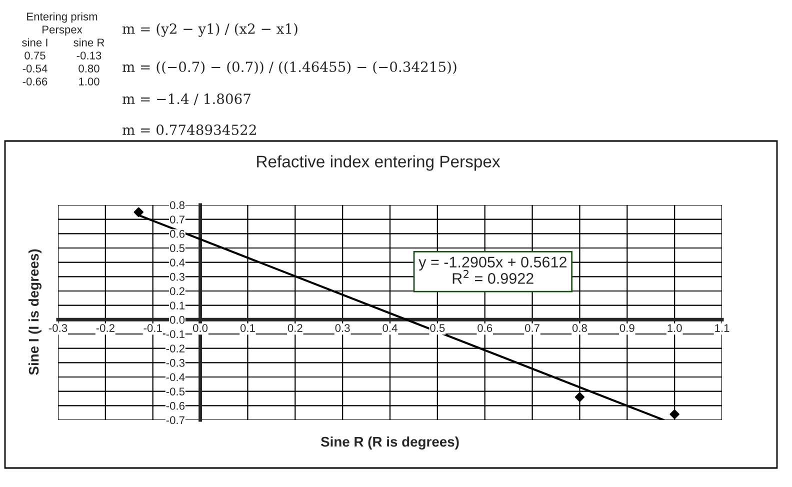 This screenshot has width=792, height=487. Describe the element at coordinates (89, 56) in the screenshot. I see `text: -0.13` at that location.